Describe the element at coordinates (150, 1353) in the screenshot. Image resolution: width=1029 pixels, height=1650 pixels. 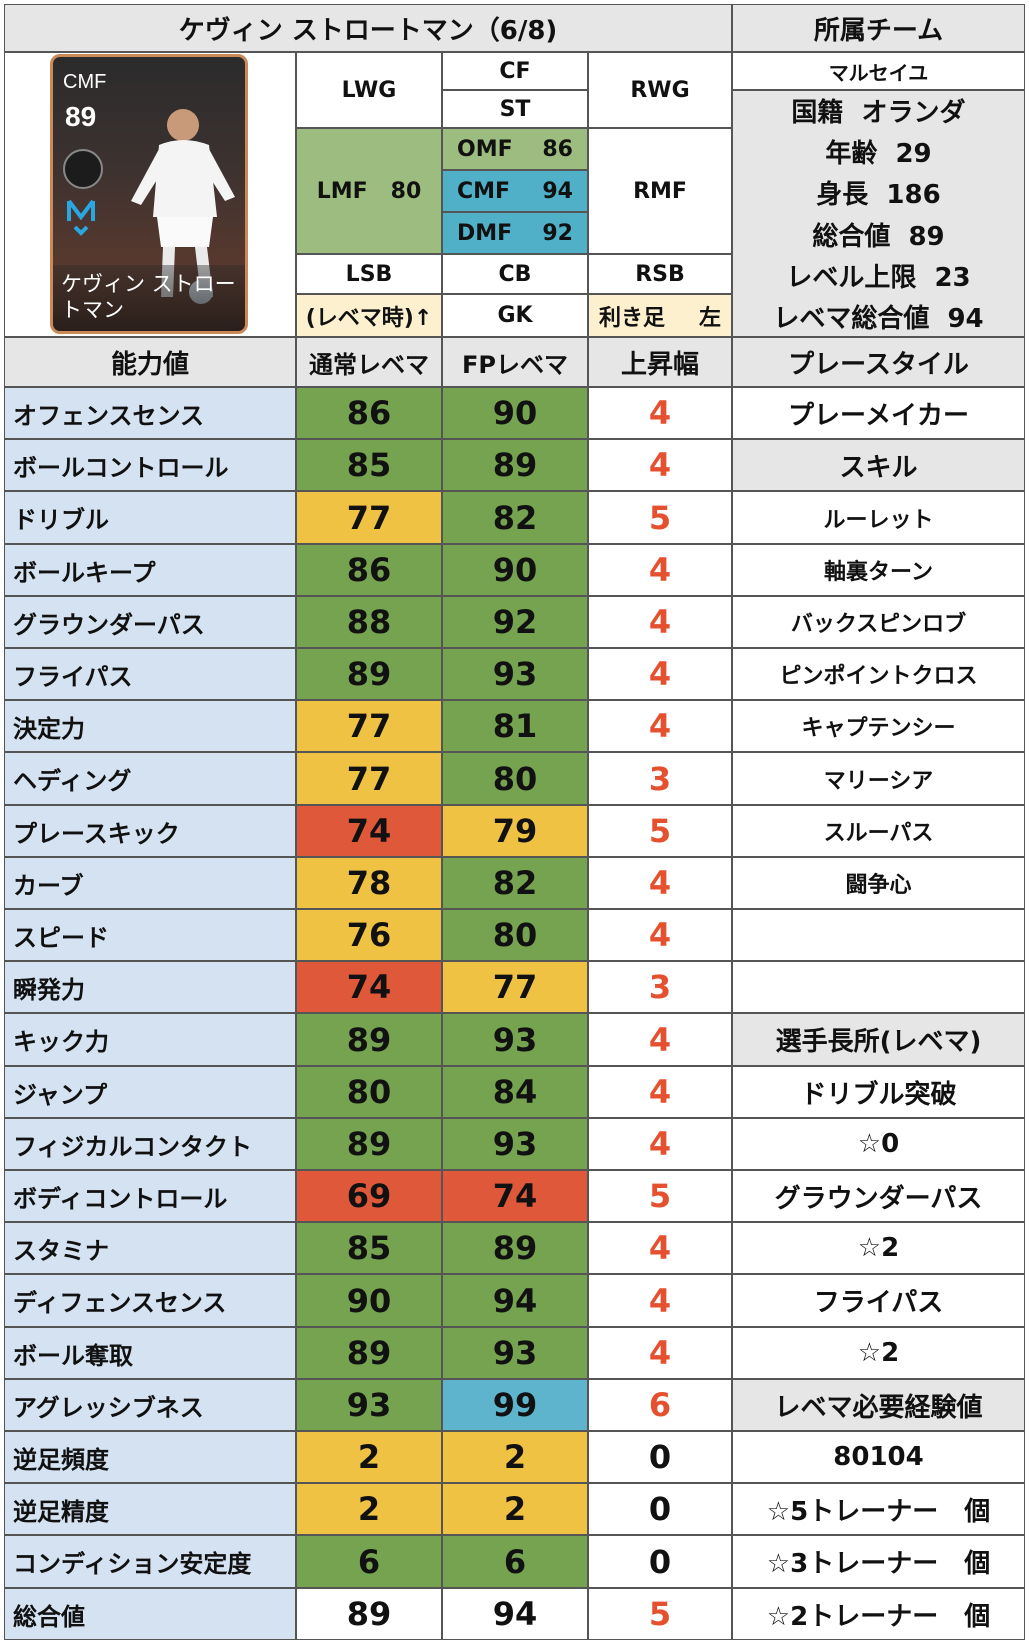
I see `stat-label: ボール奪取` at that location.